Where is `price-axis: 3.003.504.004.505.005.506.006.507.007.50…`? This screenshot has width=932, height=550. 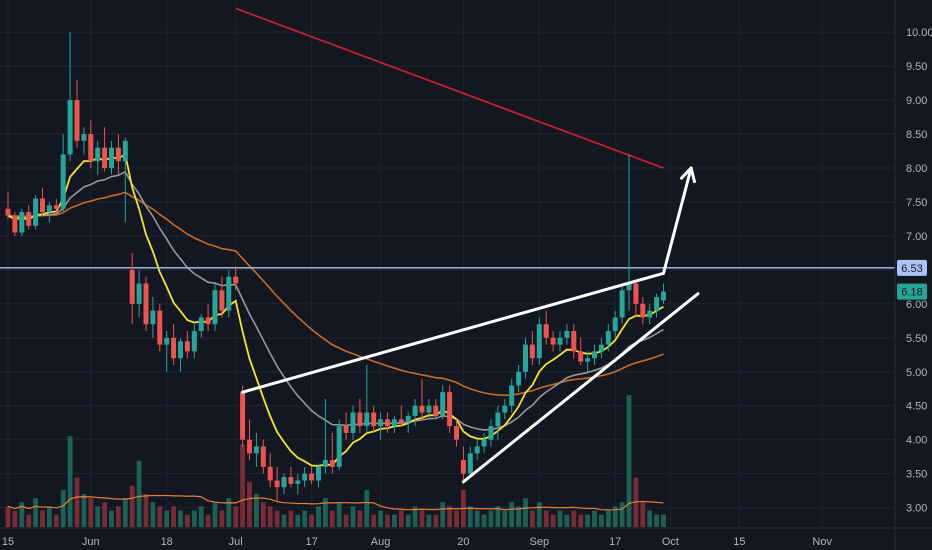 price-axis: 3.003.504.004.505.005.506.006.507.007.50… is located at coordinates (913, 275).